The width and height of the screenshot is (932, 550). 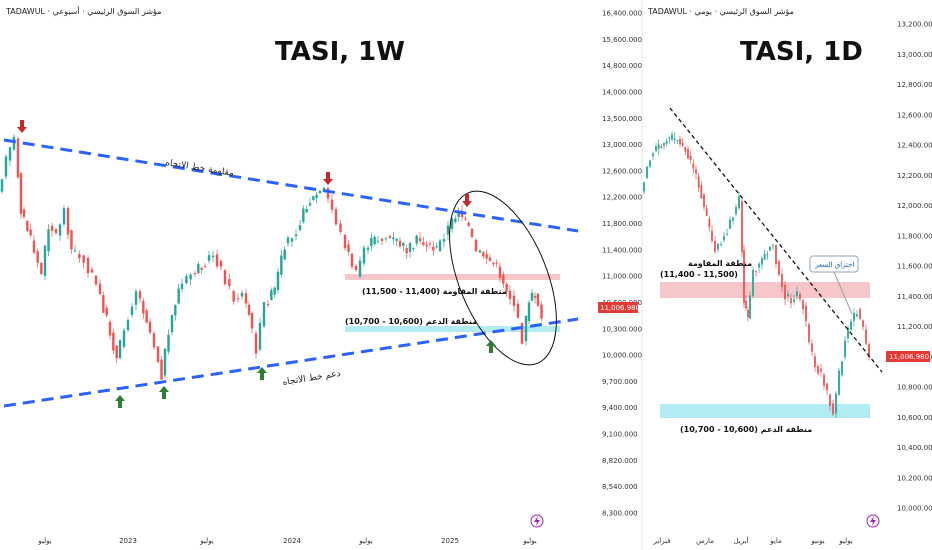 What do you see at coordinates (914, 85) in the screenshot?
I see `daily-y-tick-2: 12,800.000` at bounding box center [914, 85].